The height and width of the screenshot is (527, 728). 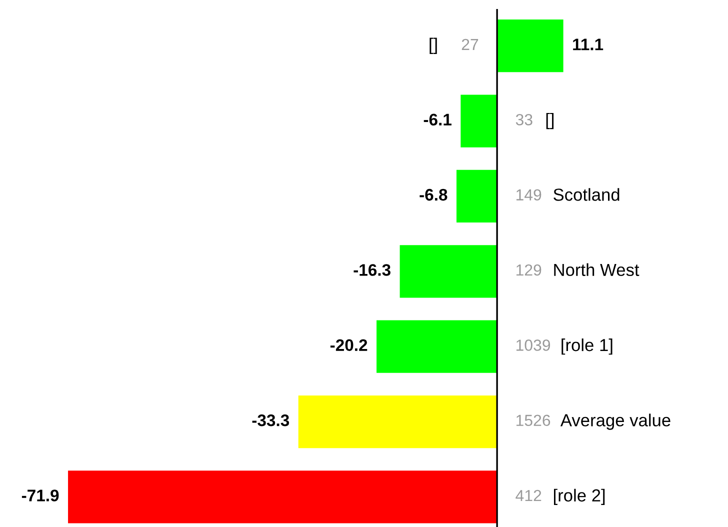 I want to click on annotation: 33, so click(x=524, y=120).